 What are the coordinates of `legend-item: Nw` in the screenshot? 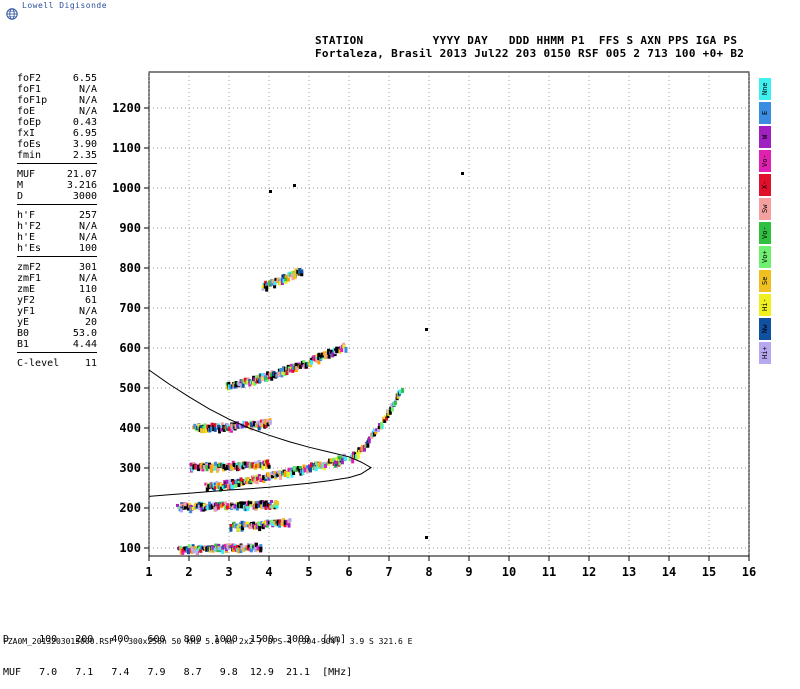 It's located at (765, 329).